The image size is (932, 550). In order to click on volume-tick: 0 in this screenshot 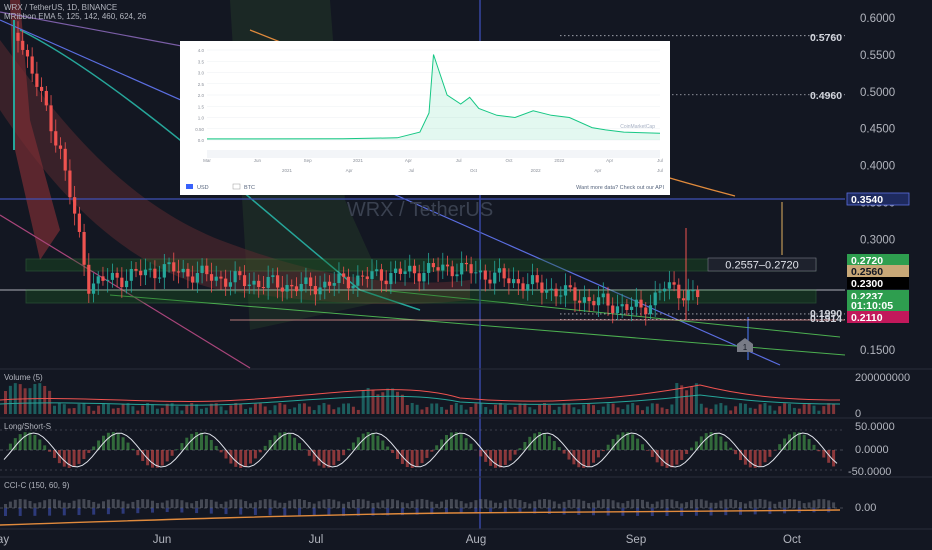, I will do `click(858, 414)`.